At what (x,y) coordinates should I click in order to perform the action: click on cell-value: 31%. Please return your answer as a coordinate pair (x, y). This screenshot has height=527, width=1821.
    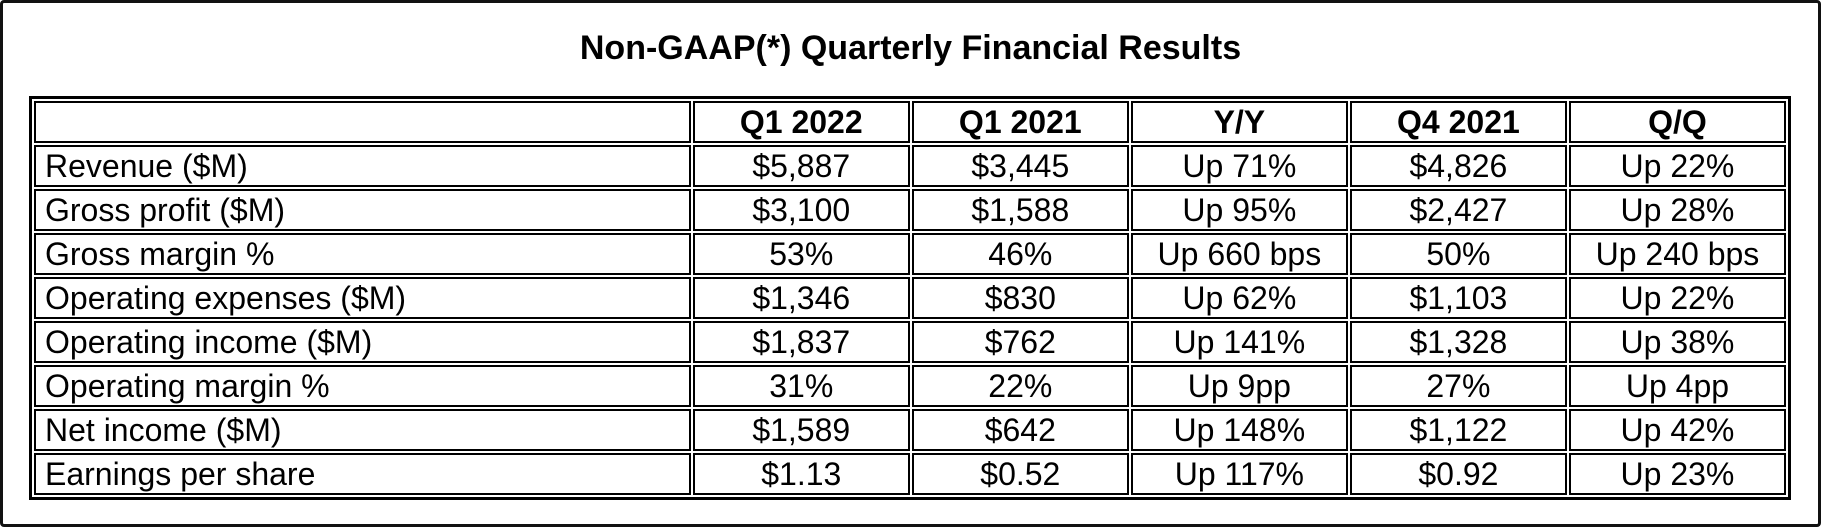
    Looking at the image, I should click on (801, 386).